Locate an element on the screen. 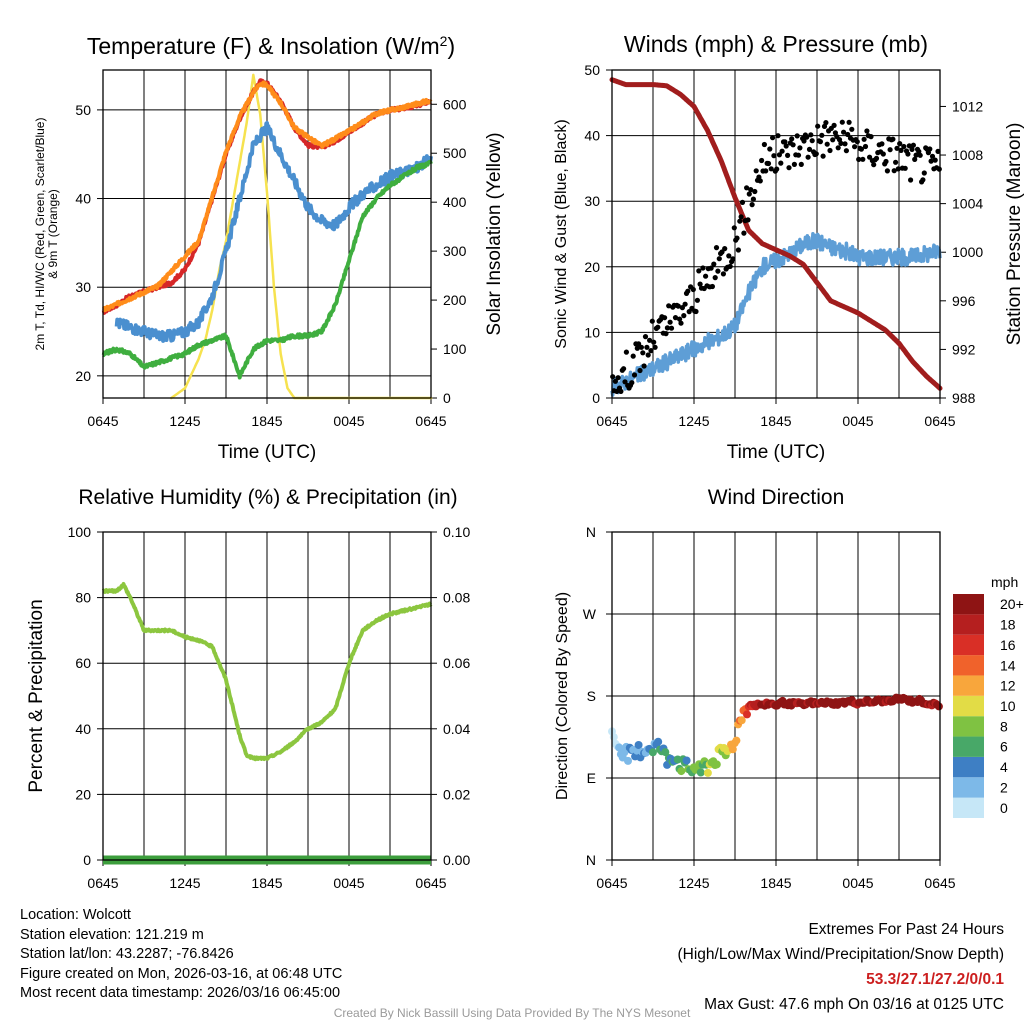 The width and height of the screenshot is (1024, 1024). y2-tick-label: 600 is located at coordinates (455, 104).